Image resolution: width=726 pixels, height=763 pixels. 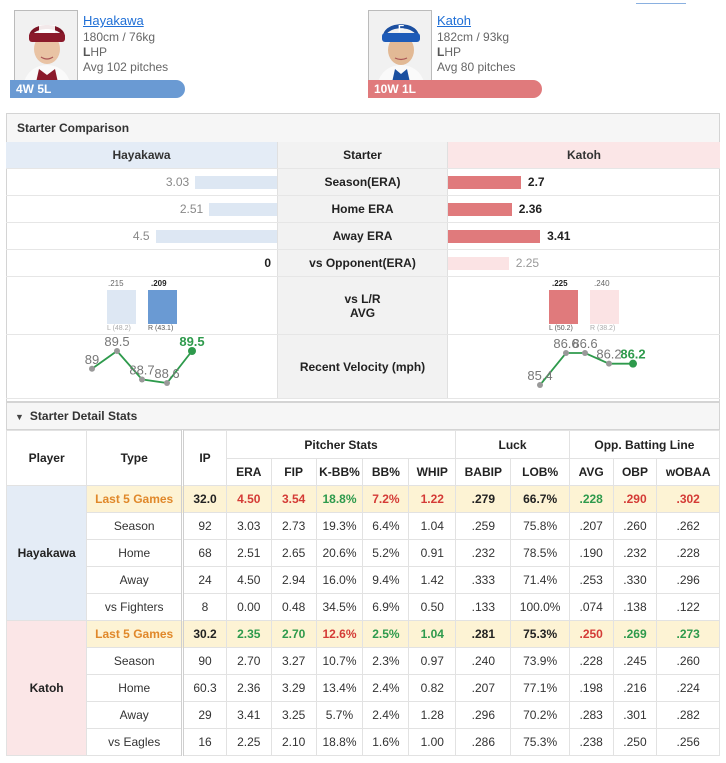 What do you see at coordinates (536, 182) in the screenshot?
I see `comparison-right-value: 2.7` at bounding box center [536, 182].